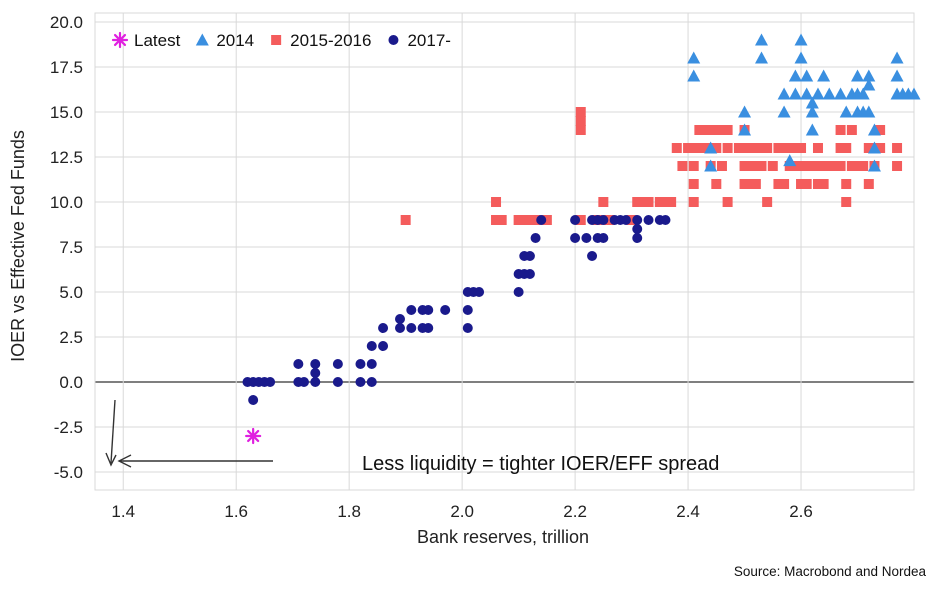 The image size is (939, 596). I want to click on y-tick-label: -2.5, so click(68, 427).